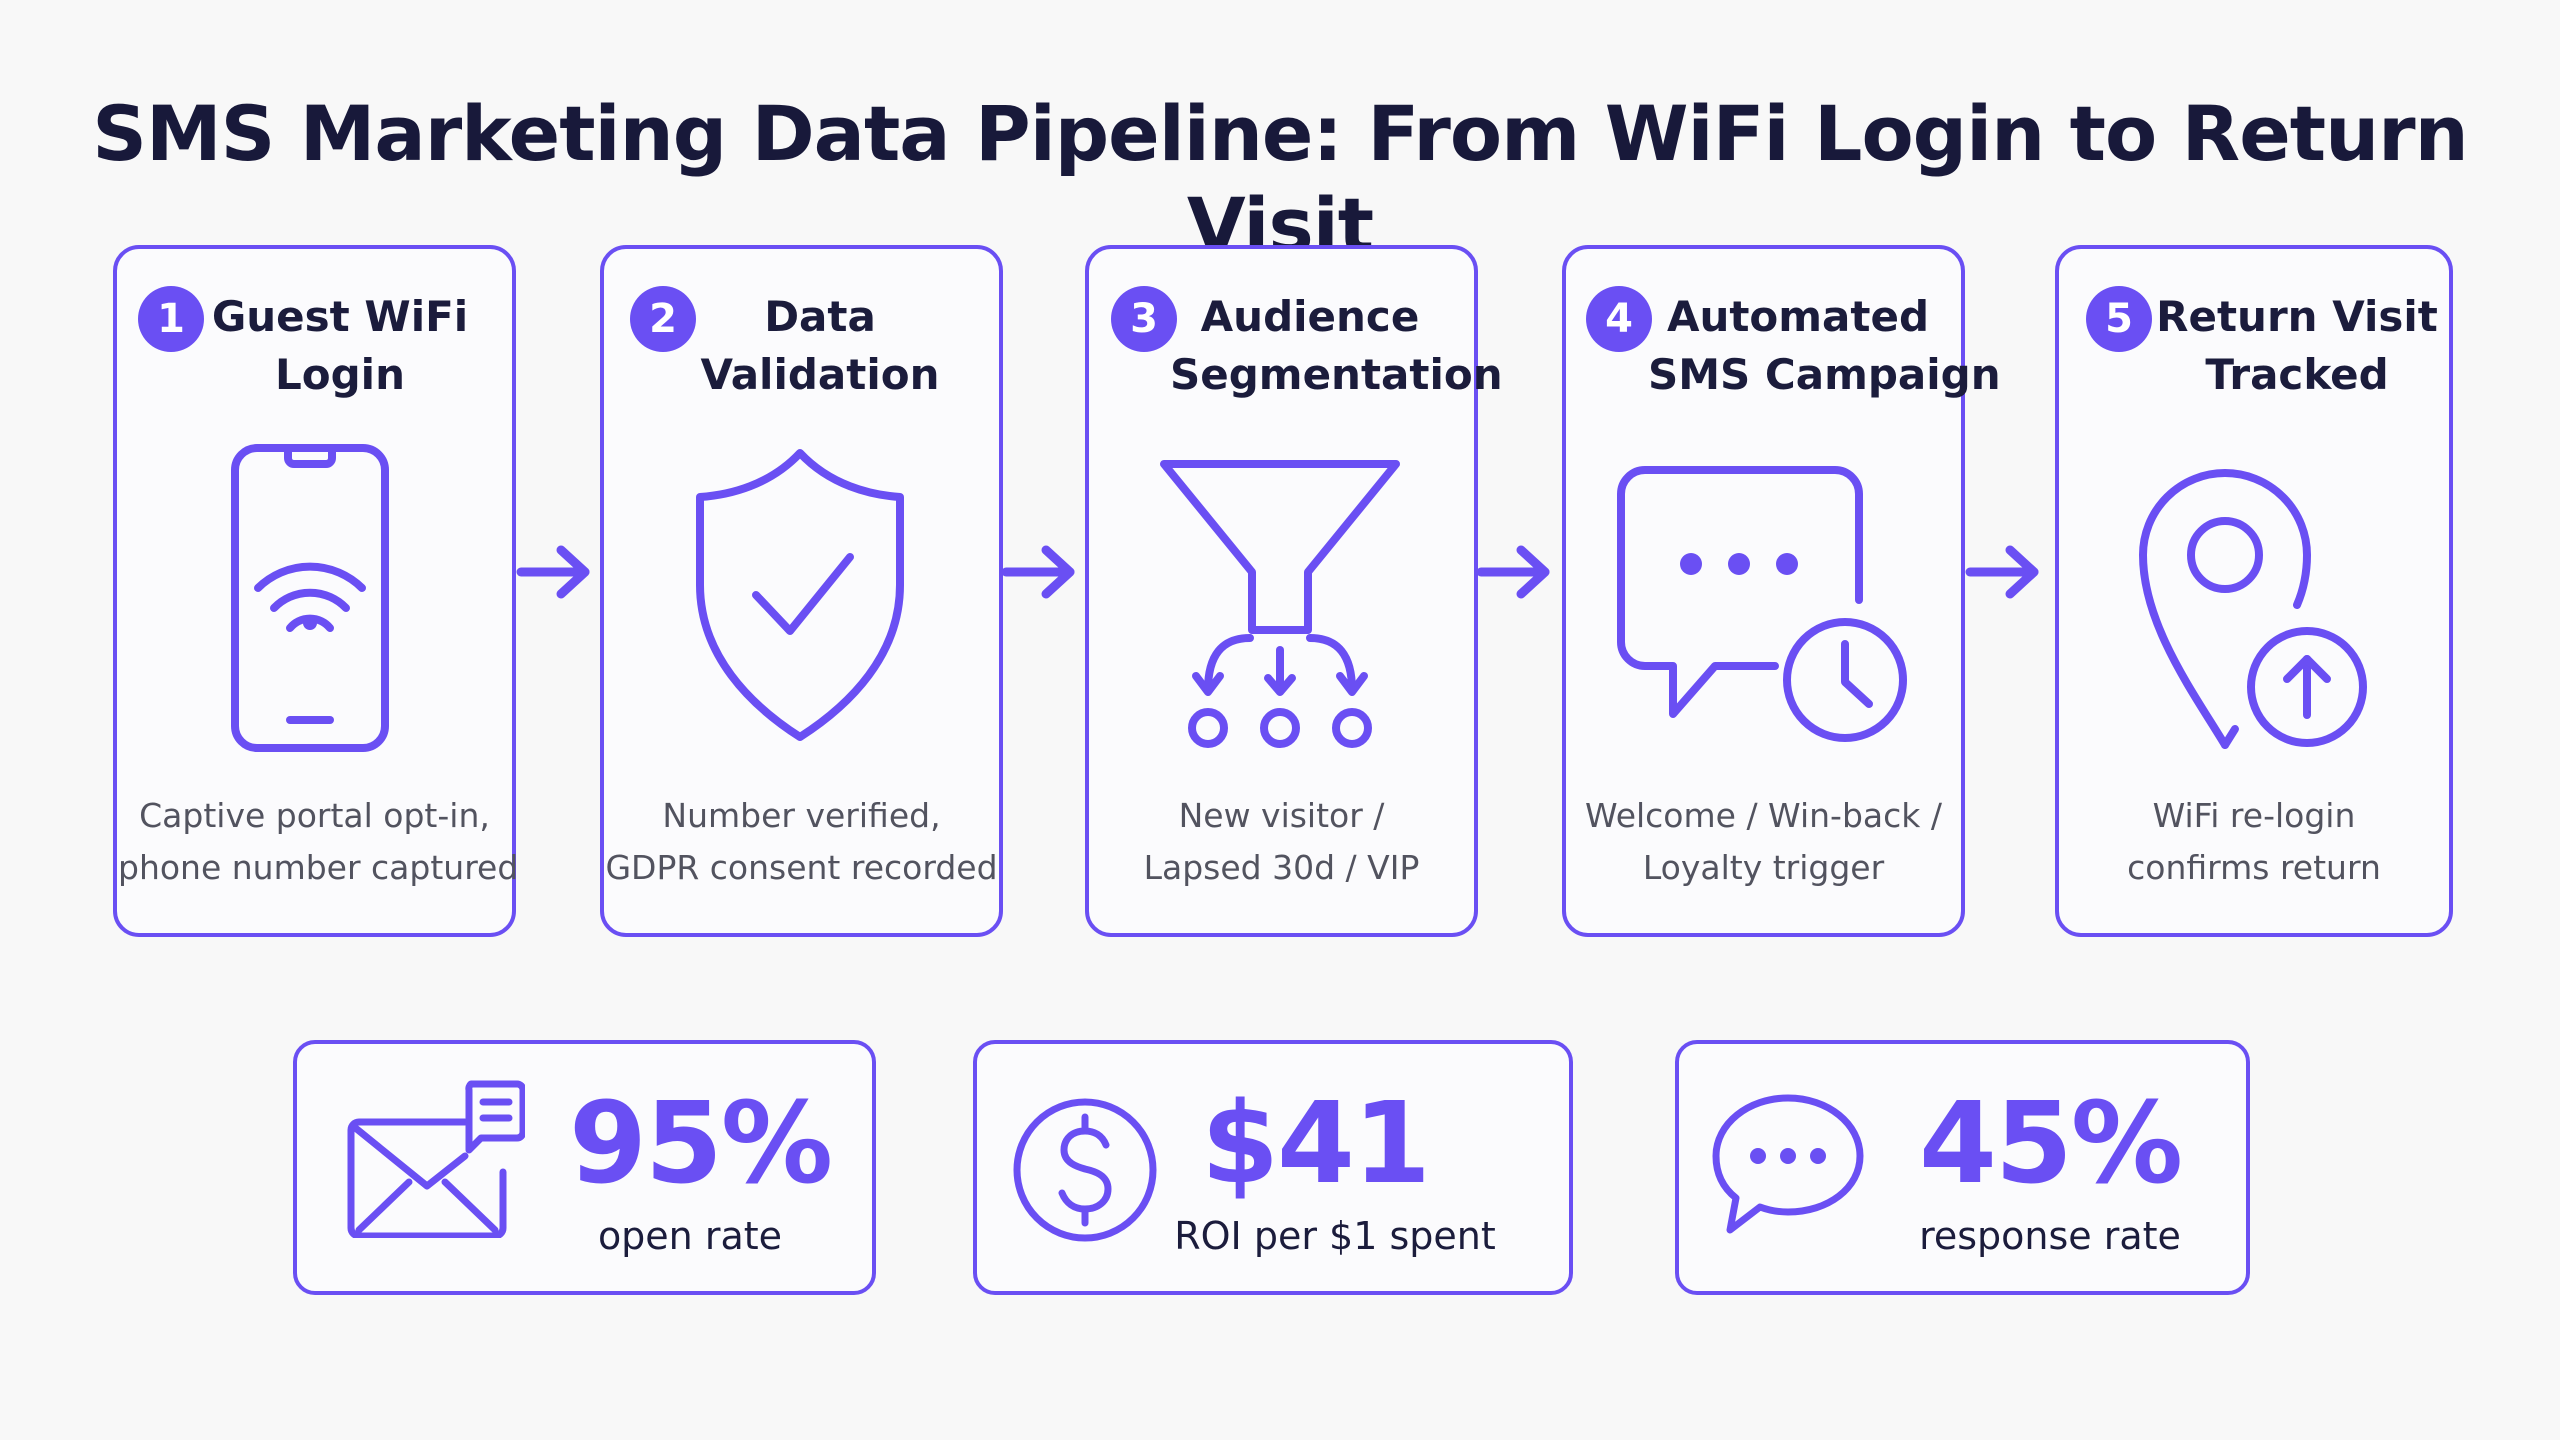 Image resolution: width=2560 pixels, height=1440 pixels. What do you see at coordinates (2297, 374) in the screenshot?
I see `step-title-line: Tracked` at bounding box center [2297, 374].